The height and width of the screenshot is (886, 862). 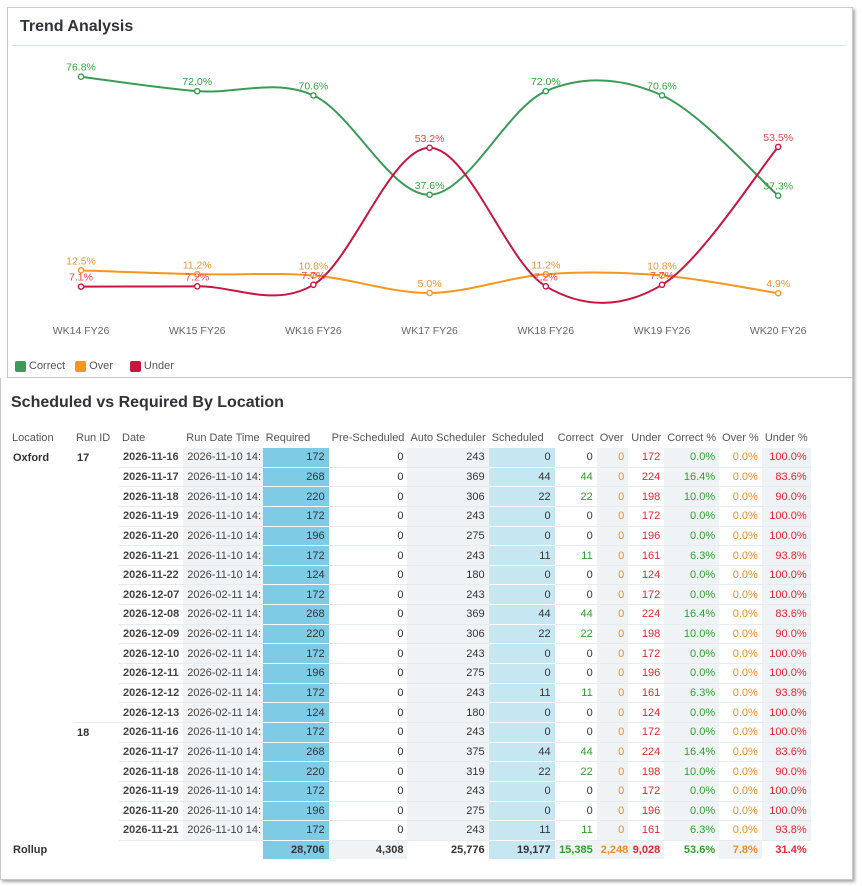 I want to click on legend-item-correct: Correct, so click(x=40, y=366).